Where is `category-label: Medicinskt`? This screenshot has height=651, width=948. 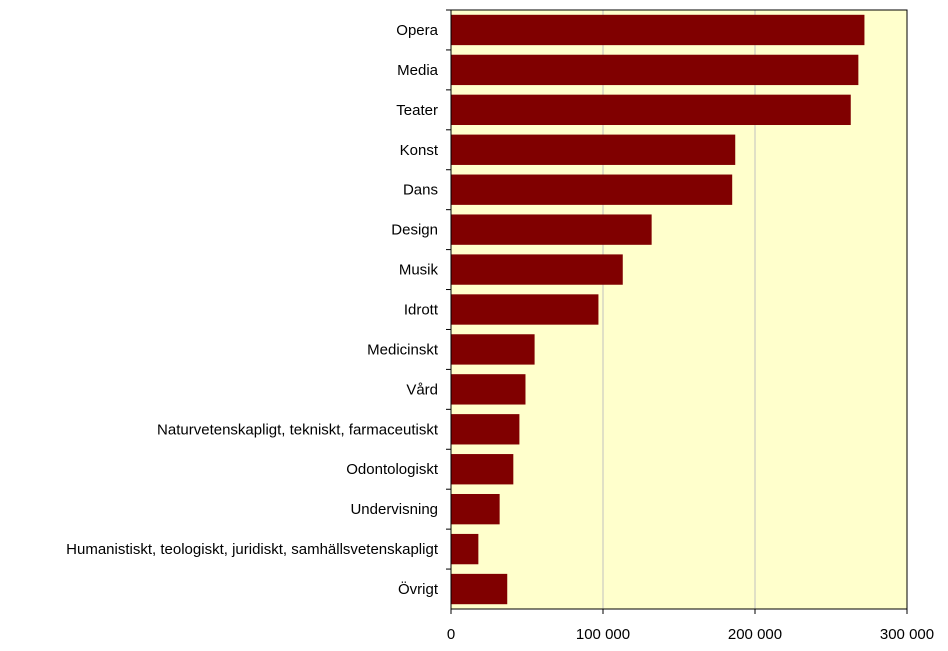 category-label: Medicinskt is located at coordinates (403, 349).